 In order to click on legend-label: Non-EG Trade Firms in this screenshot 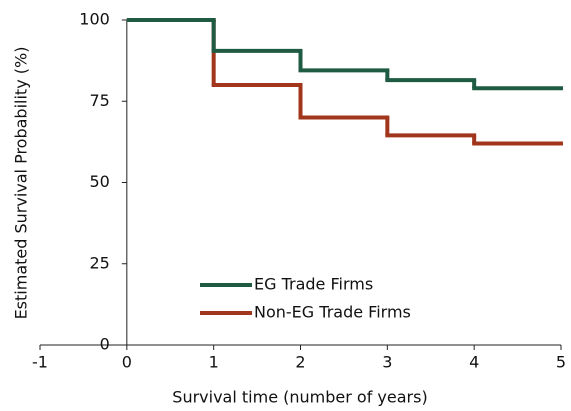, I will do `click(332, 312)`.